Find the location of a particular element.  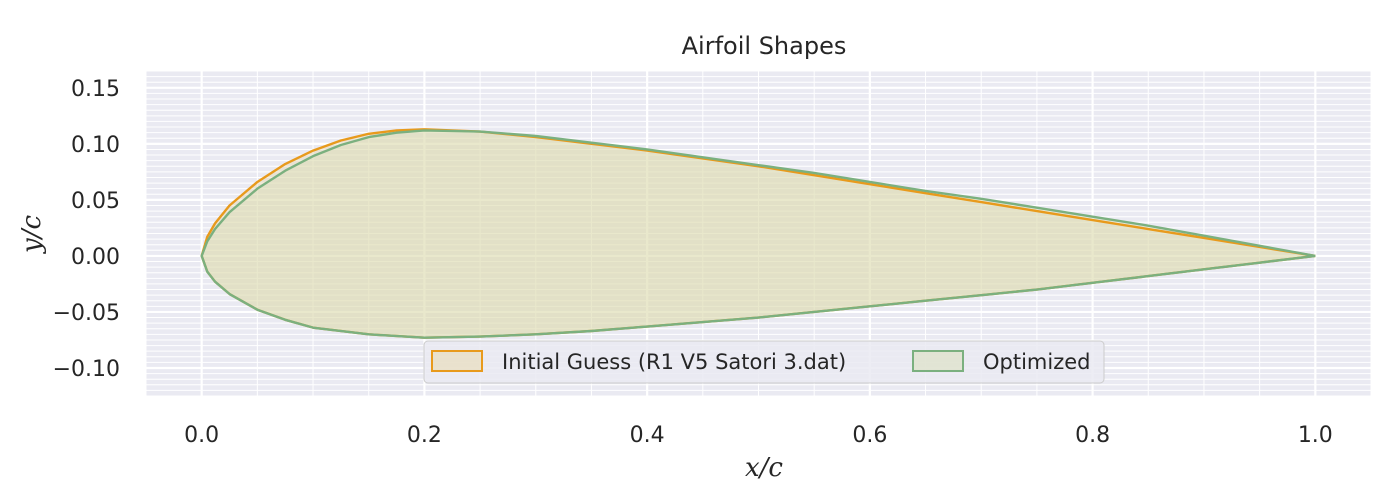

y-tick-label: 0.15 is located at coordinates (95, 89).